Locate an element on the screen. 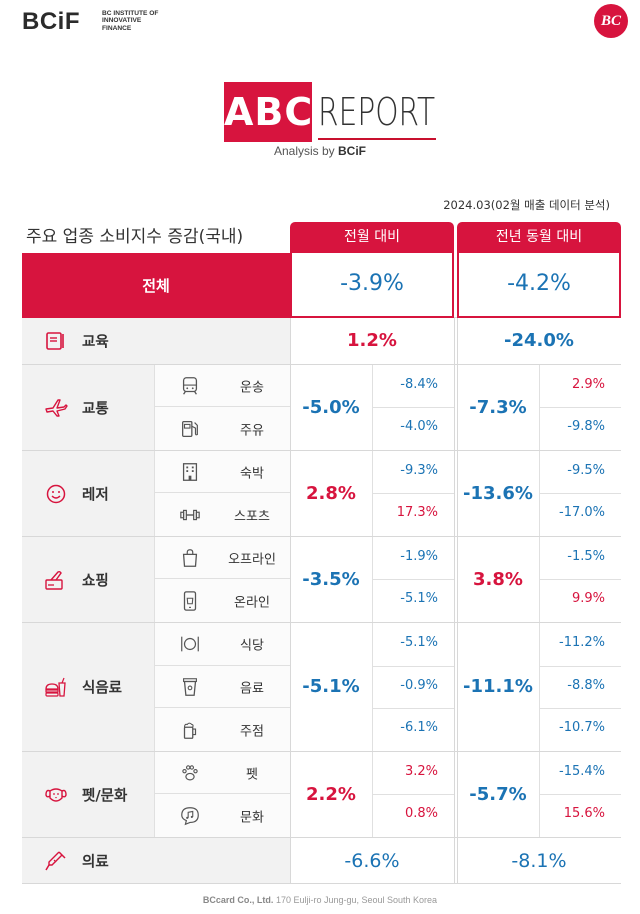 This screenshot has width=640, height=914. gas-pump-icon is located at coordinates (190, 428).